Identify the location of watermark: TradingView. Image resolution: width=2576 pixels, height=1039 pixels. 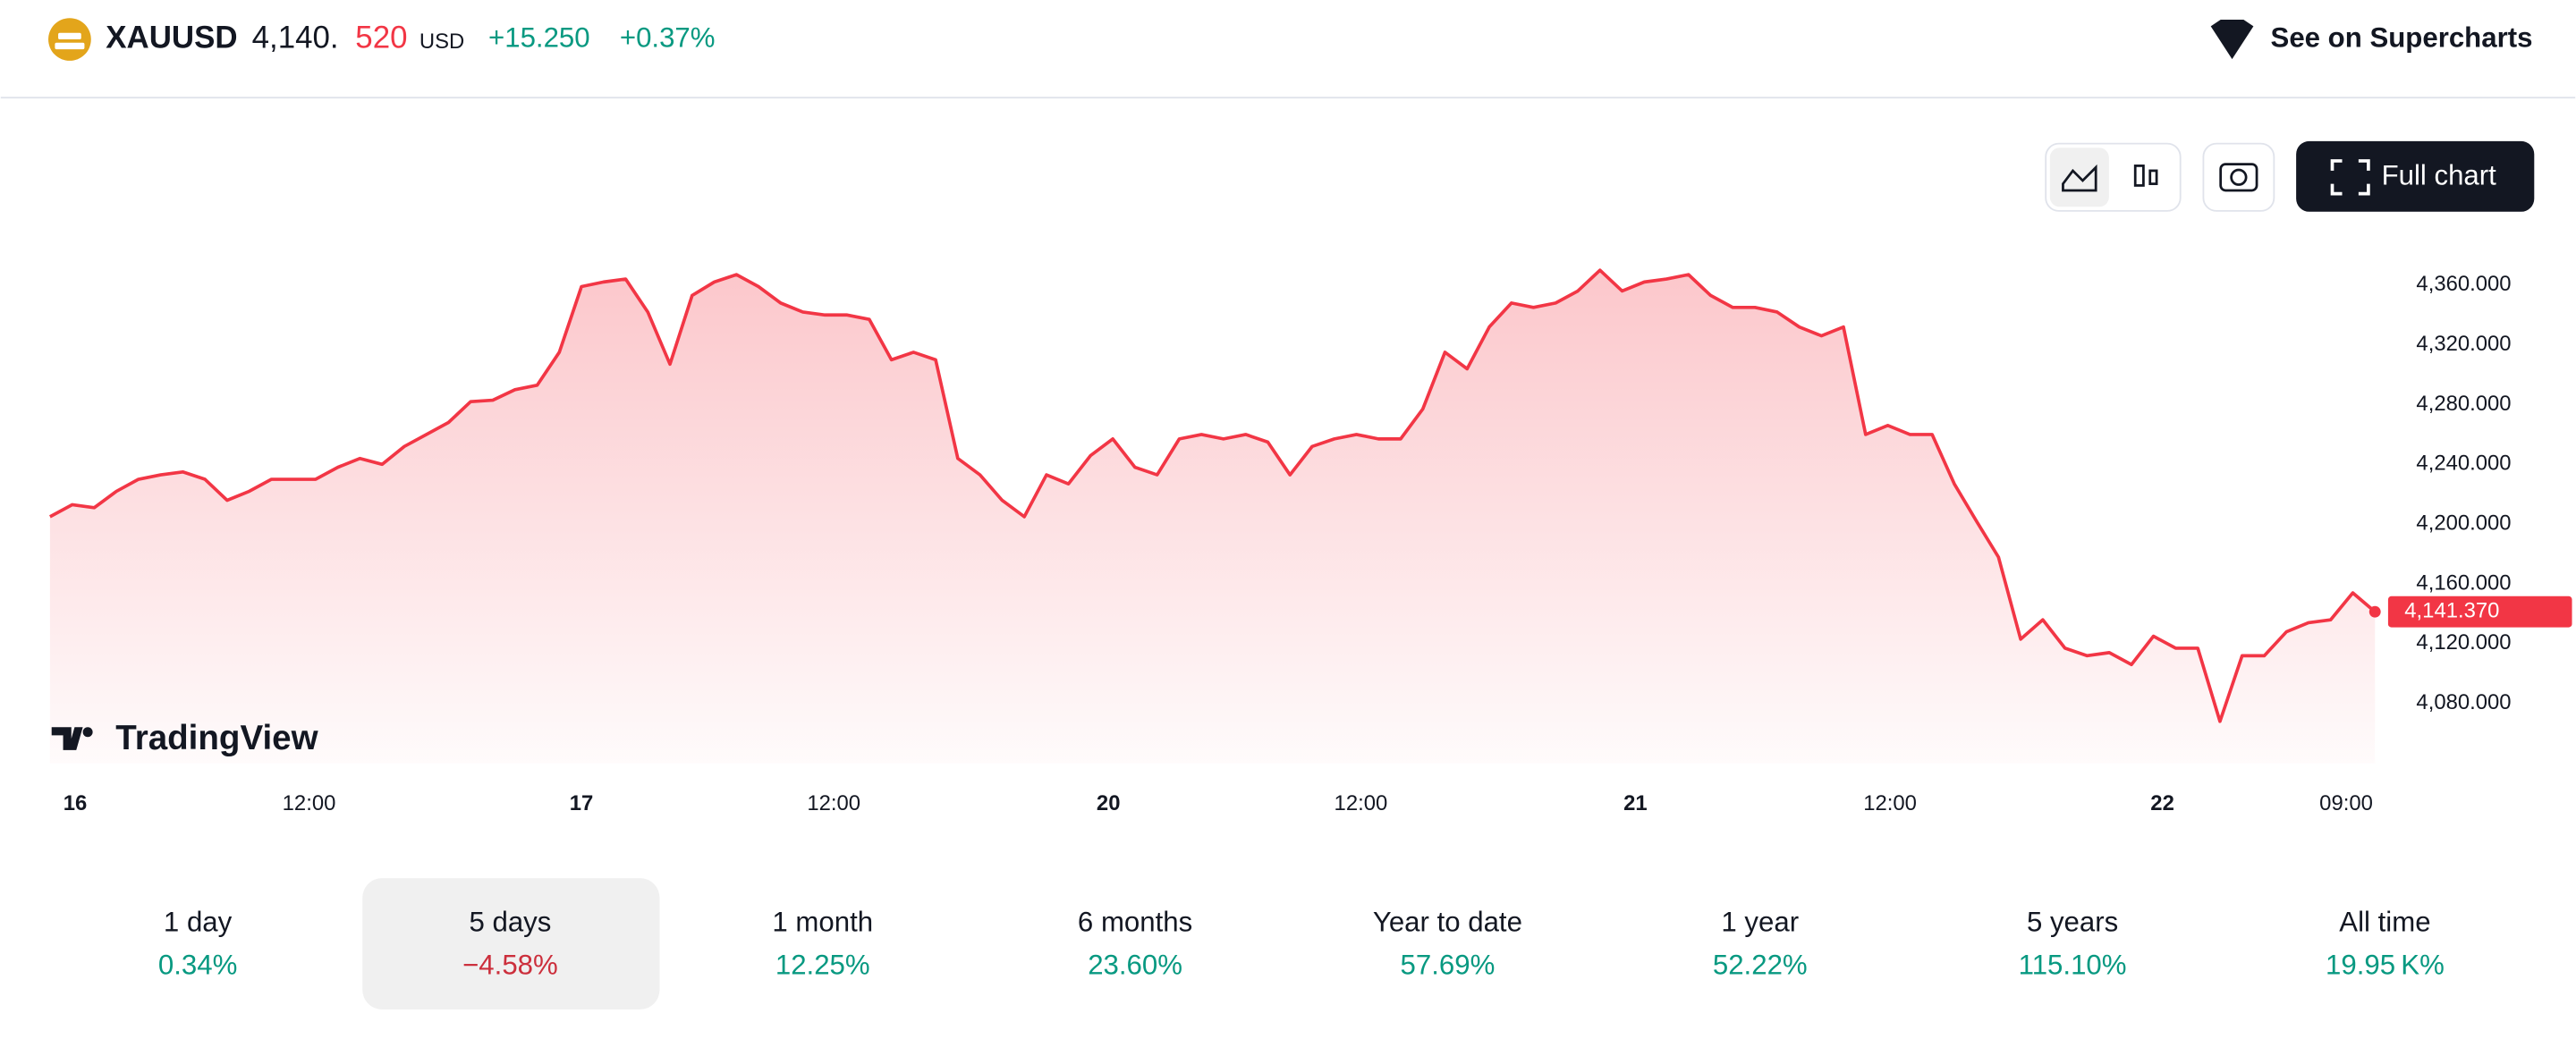
(185, 738).